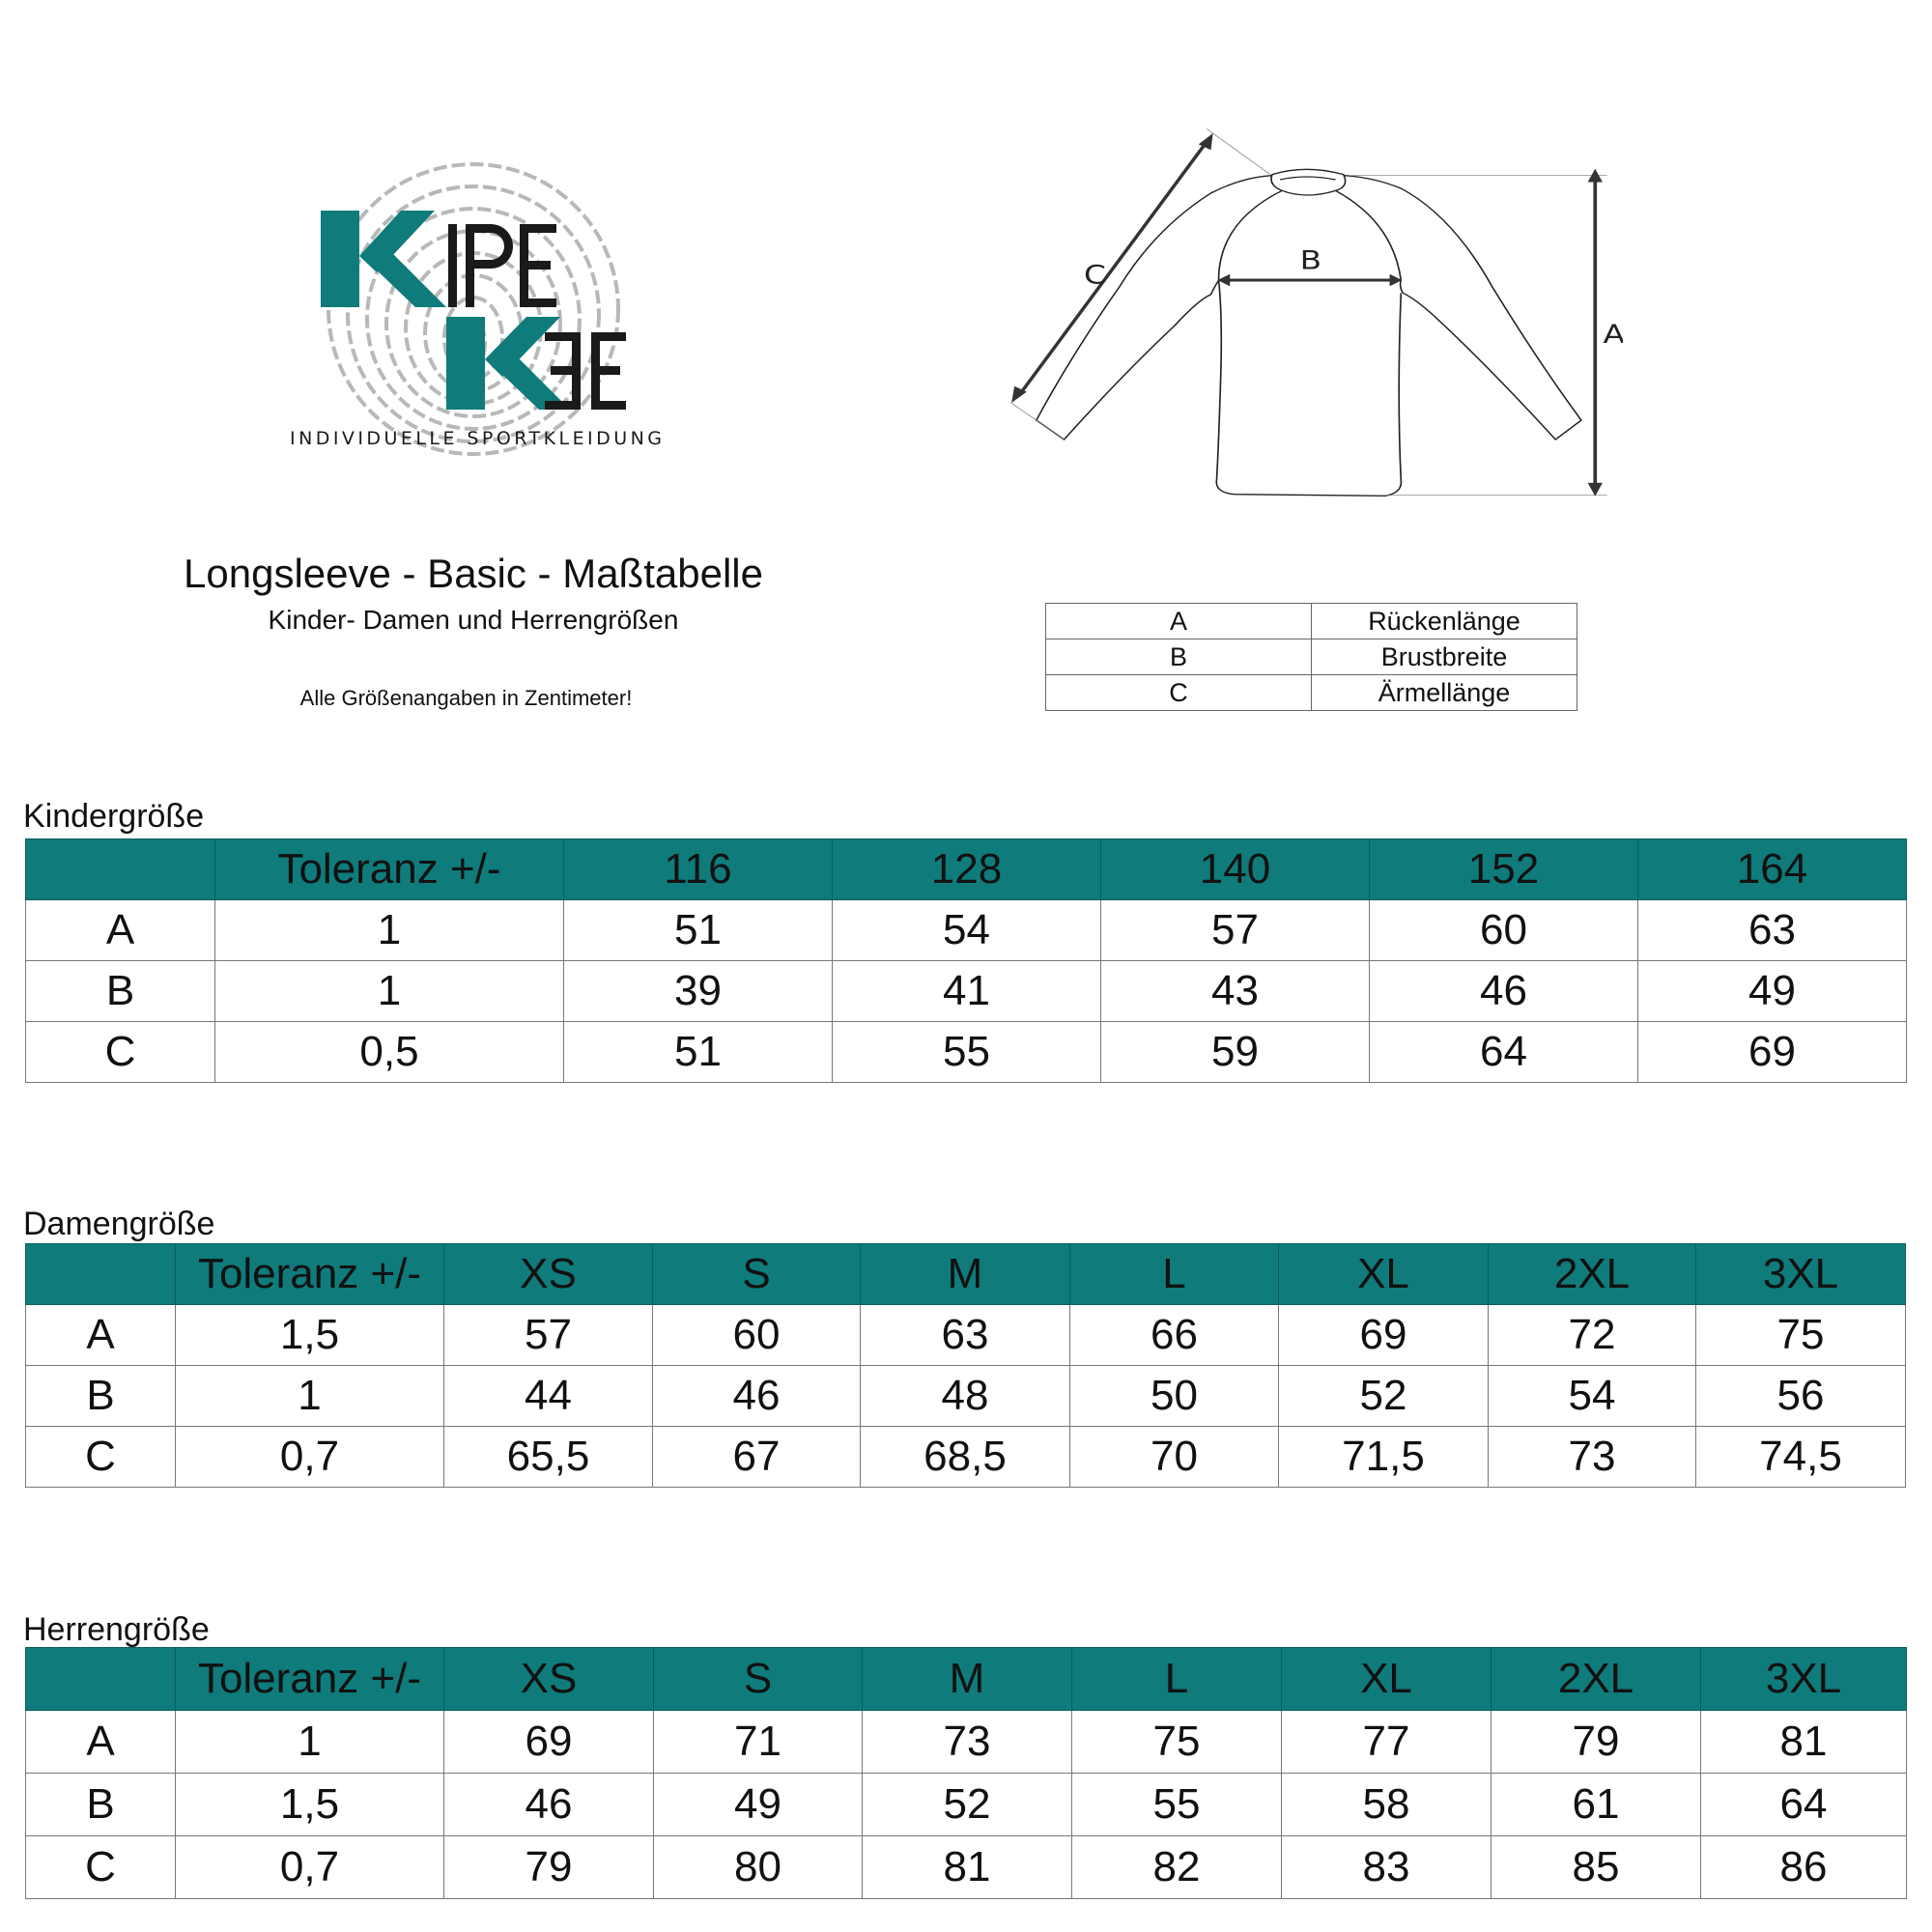  What do you see at coordinates (116, 1629) in the screenshot?
I see `section-title: Herrengröße` at bounding box center [116, 1629].